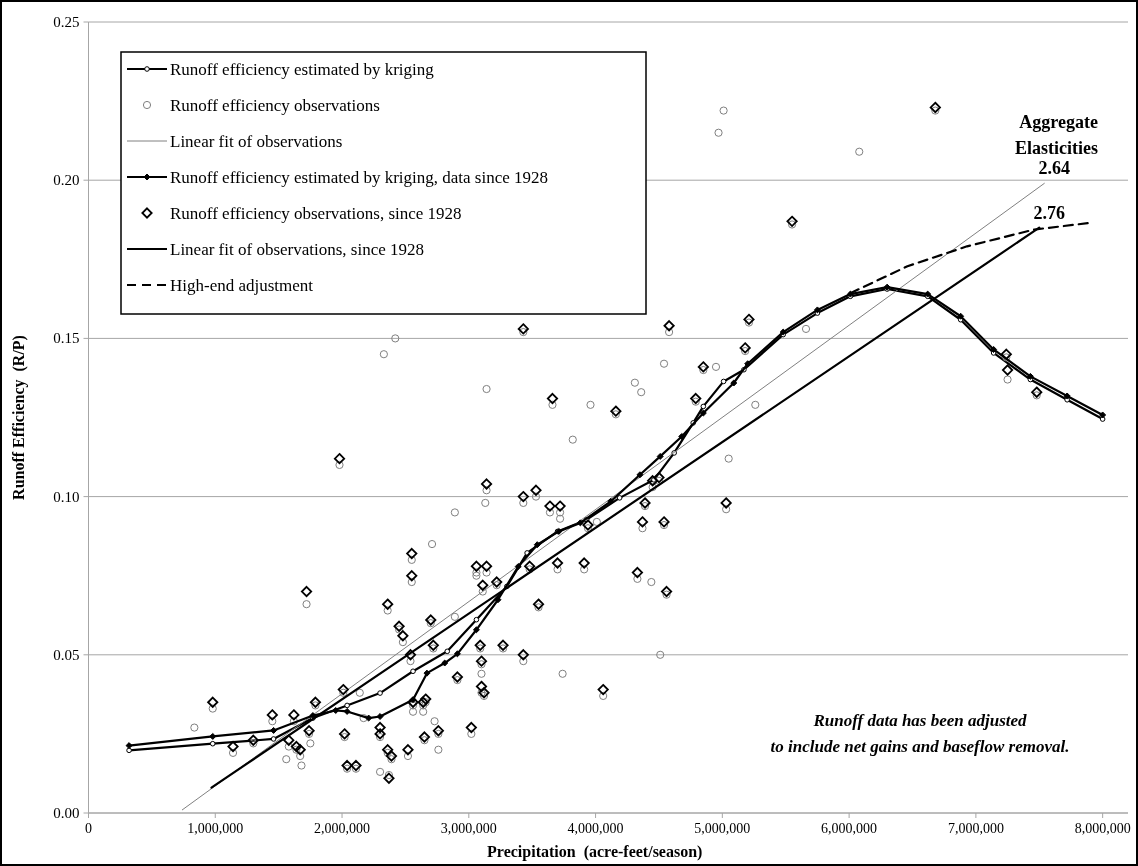 The height and width of the screenshot is (866, 1138). Describe the element at coordinates (1102, 828) in the screenshot. I see `x-tick-label: 8,000,000` at that location.